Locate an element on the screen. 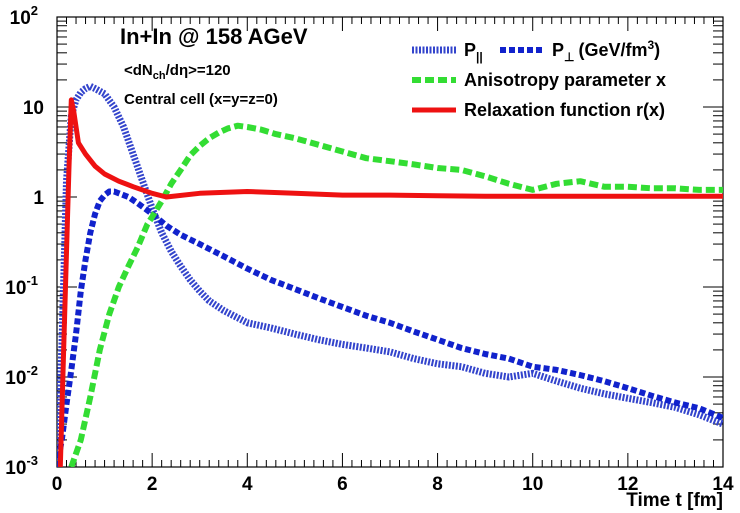  multiplicity-annotation: <dNch/dη>=120 is located at coordinates (177, 72).